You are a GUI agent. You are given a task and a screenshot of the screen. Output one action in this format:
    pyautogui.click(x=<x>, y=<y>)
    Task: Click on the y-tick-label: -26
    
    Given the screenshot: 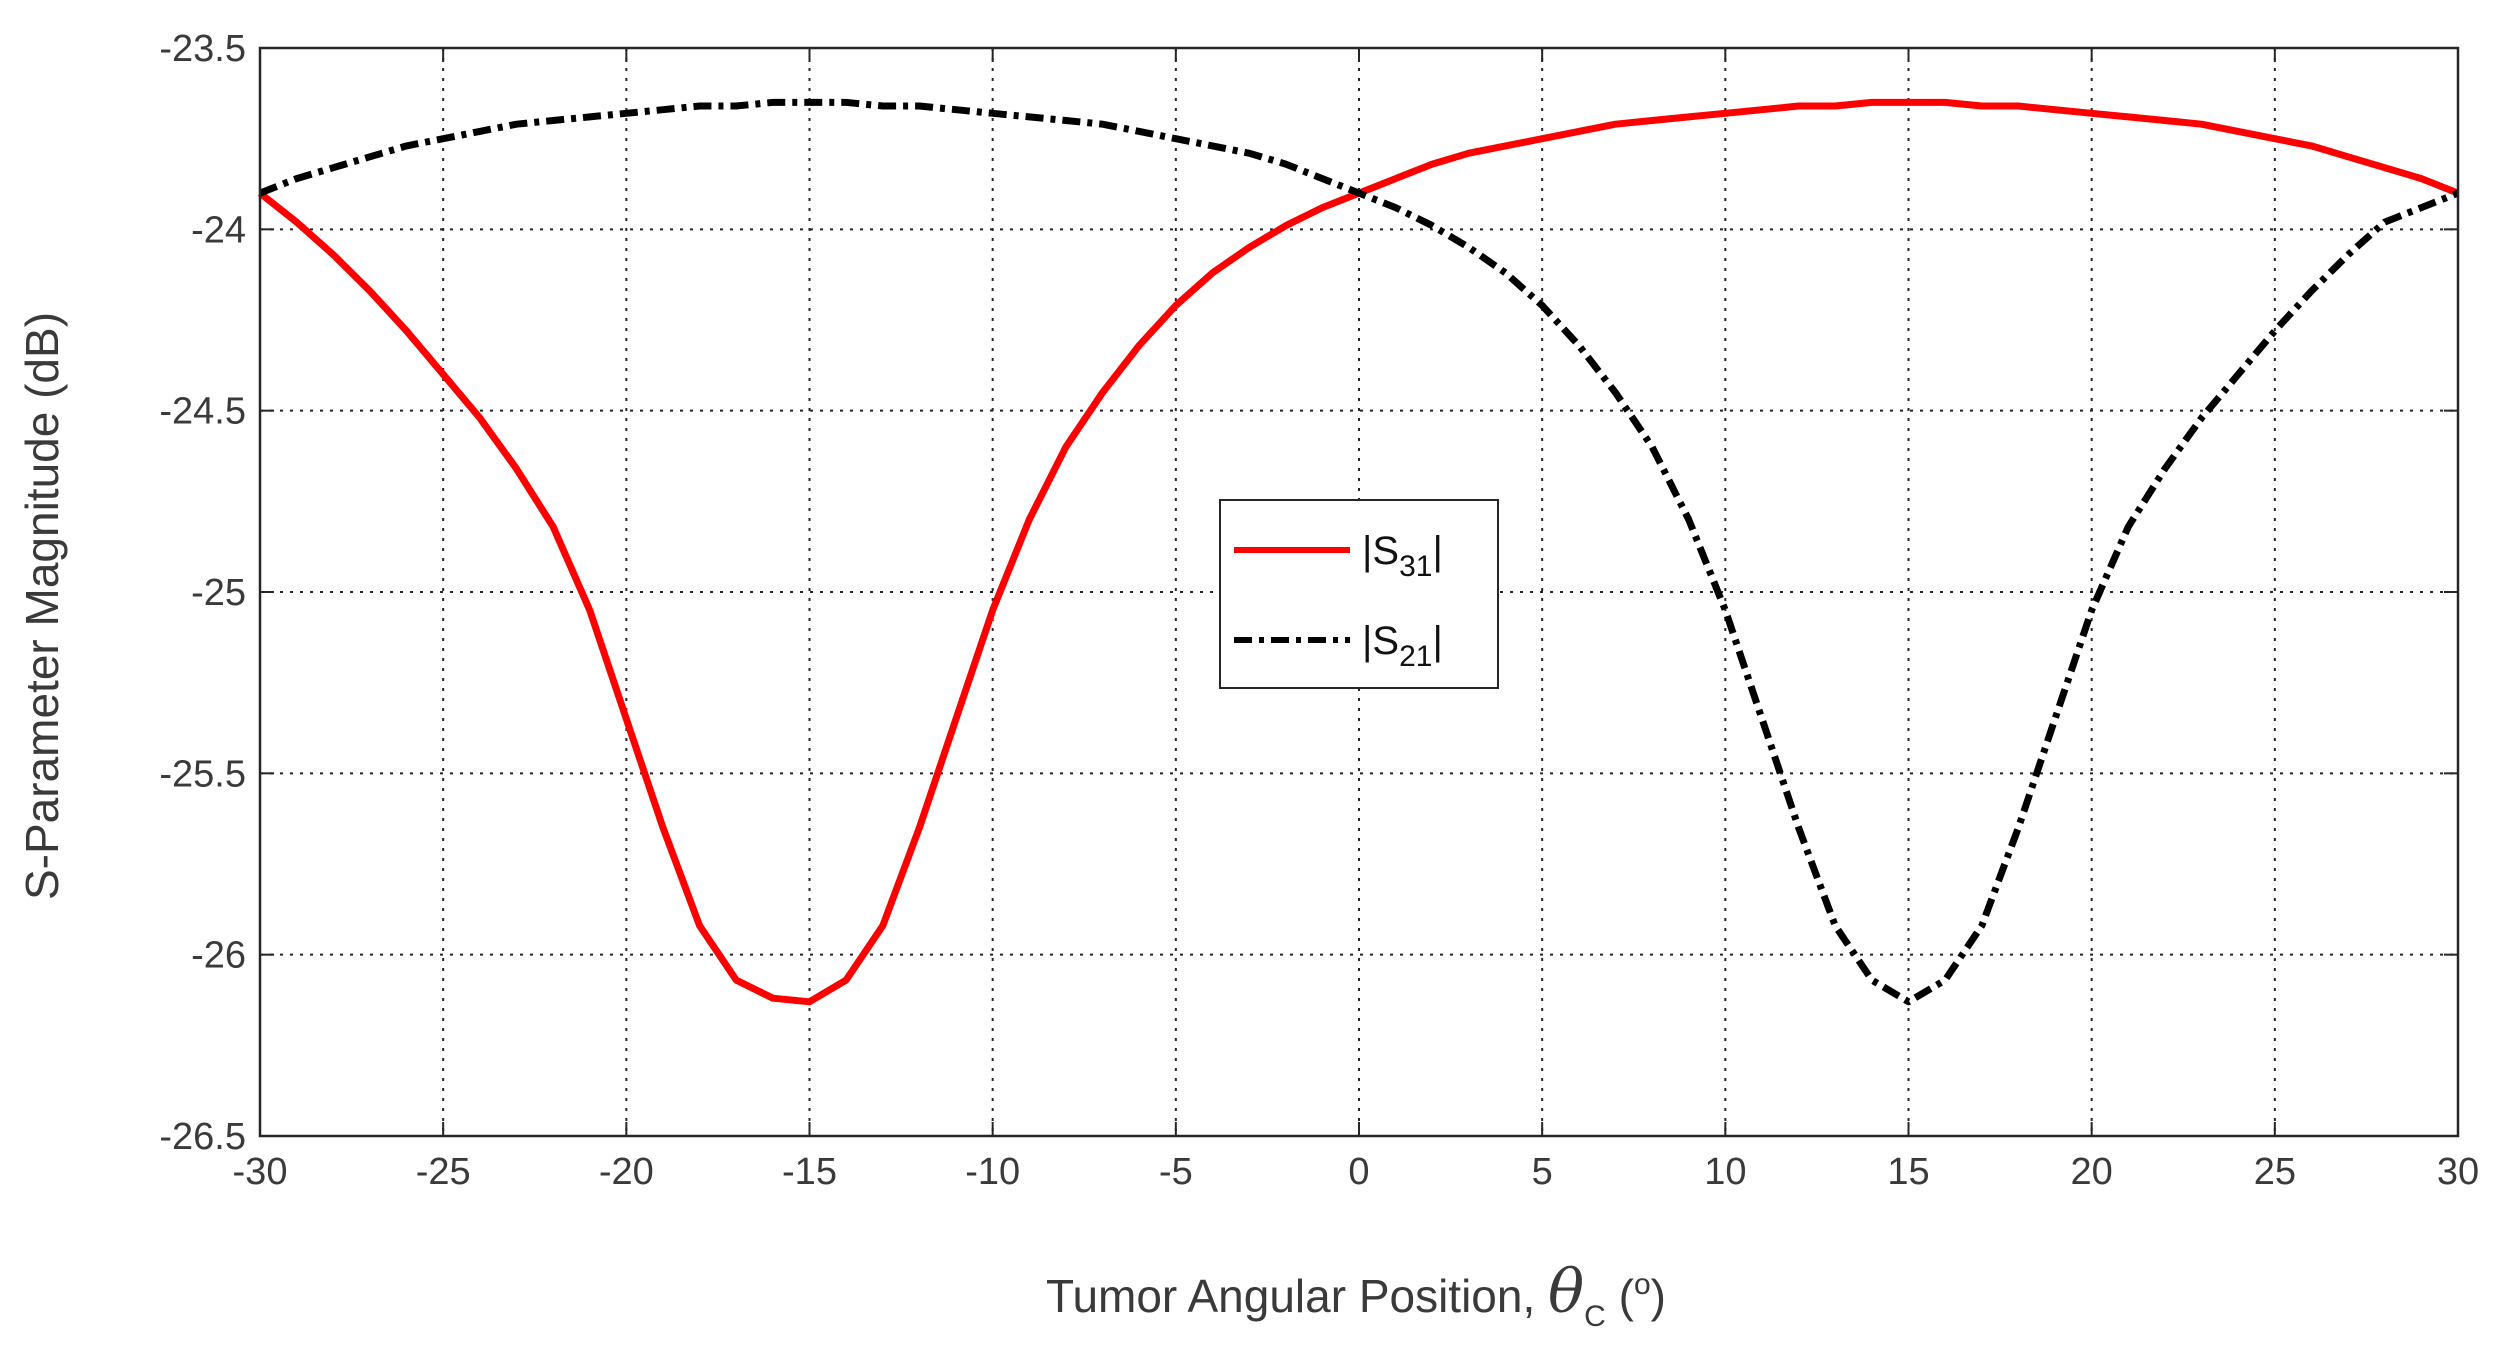 What is the action you would take?
    pyautogui.click(x=218, y=956)
    